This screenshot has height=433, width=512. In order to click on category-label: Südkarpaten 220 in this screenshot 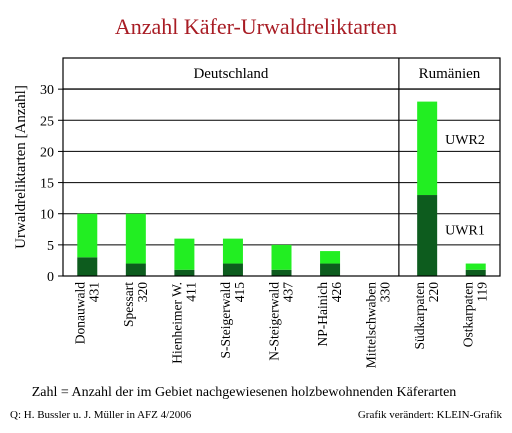, I will do `click(426, 316)`.